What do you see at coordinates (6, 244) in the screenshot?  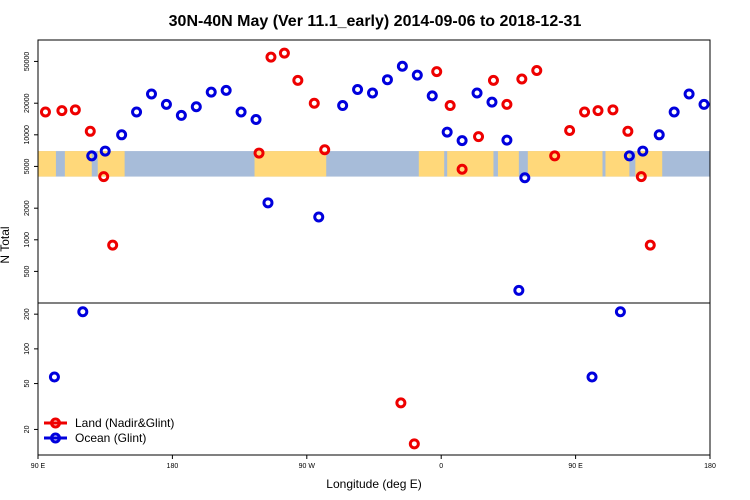 I see `y-axis-label: N Total` at bounding box center [6, 244].